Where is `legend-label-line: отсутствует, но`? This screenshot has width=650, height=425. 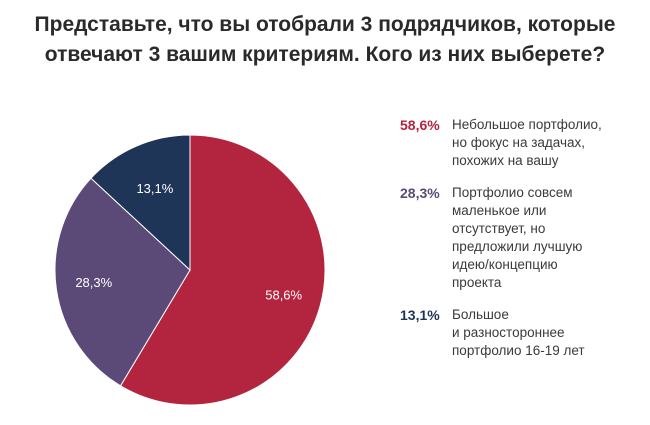
legend-label-line: отсутствует, но is located at coordinates (499, 228).